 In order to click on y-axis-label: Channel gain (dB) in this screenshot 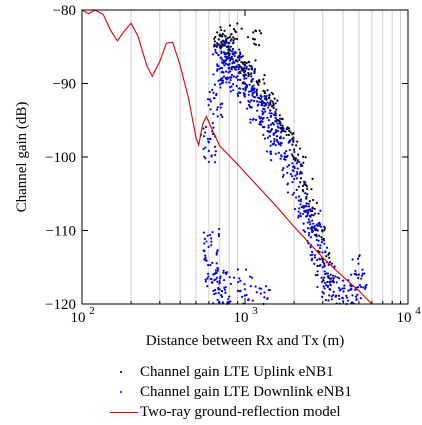, I will do `click(22, 157)`.